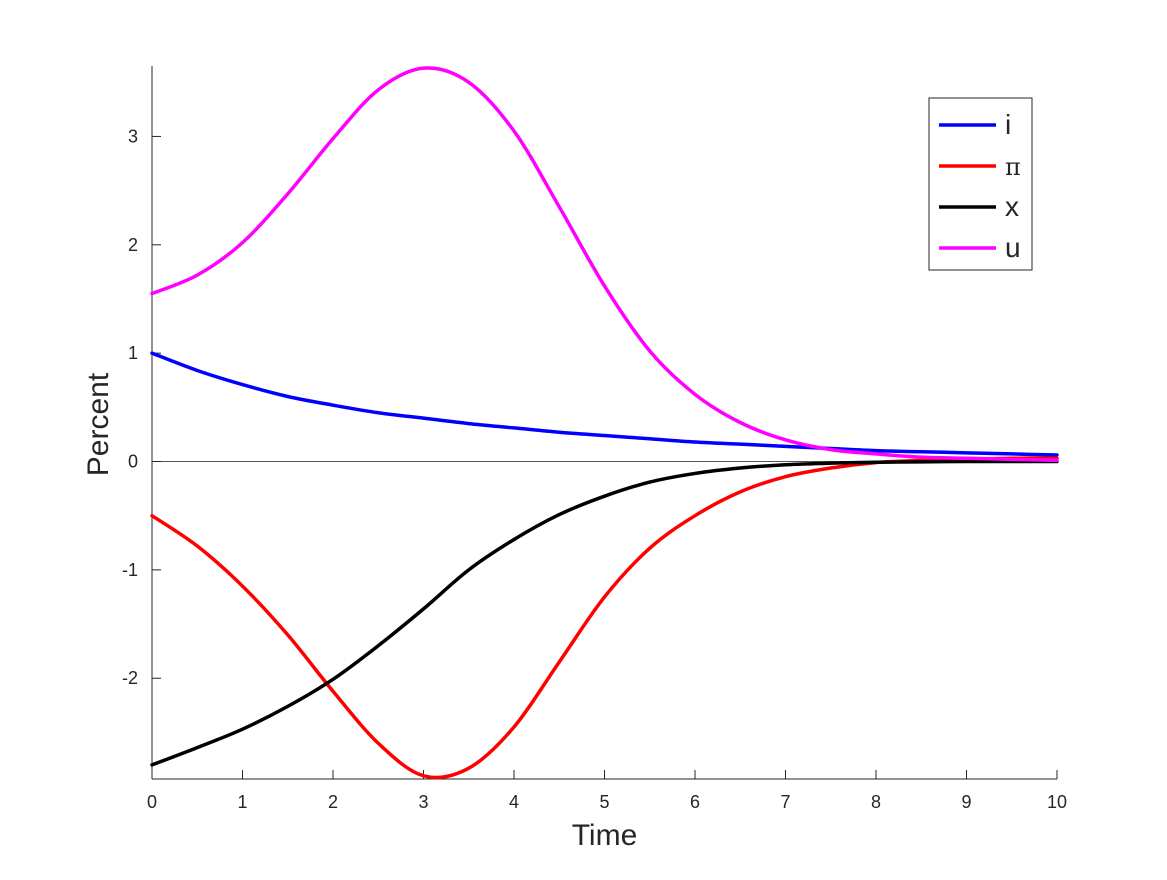  Describe the element at coordinates (1013, 247) in the screenshot. I see `legend-label-u: u` at that location.